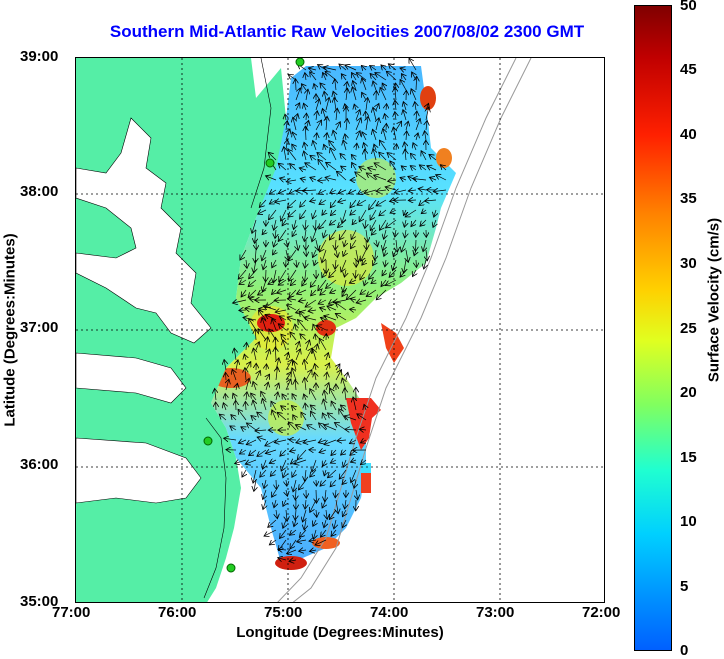 Image resolution: width=724 pixels, height=659 pixels. Describe the element at coordinates (688, 521) in the screenshot. I see `colorbar-tick-label: 10` at that location.